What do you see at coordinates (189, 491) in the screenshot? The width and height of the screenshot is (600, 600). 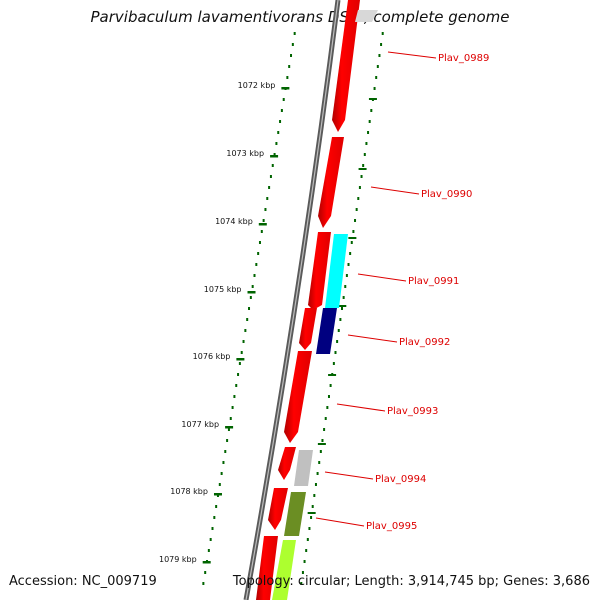 I see `tick-label: 1078 kbp` at bounding box center [189, 491].